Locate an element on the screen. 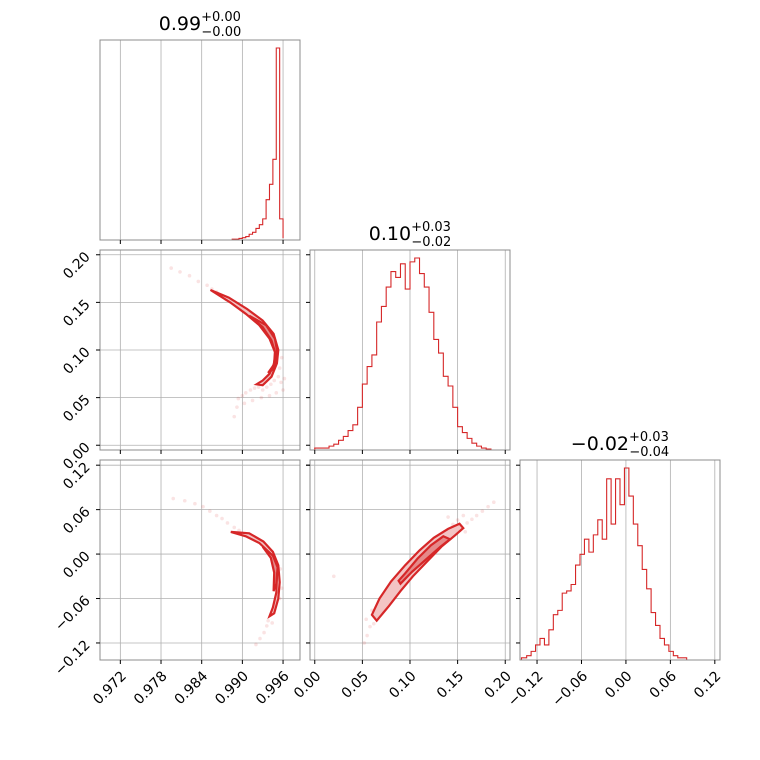  y-tick-label: 0.00 is located at coordinates (76, 564).